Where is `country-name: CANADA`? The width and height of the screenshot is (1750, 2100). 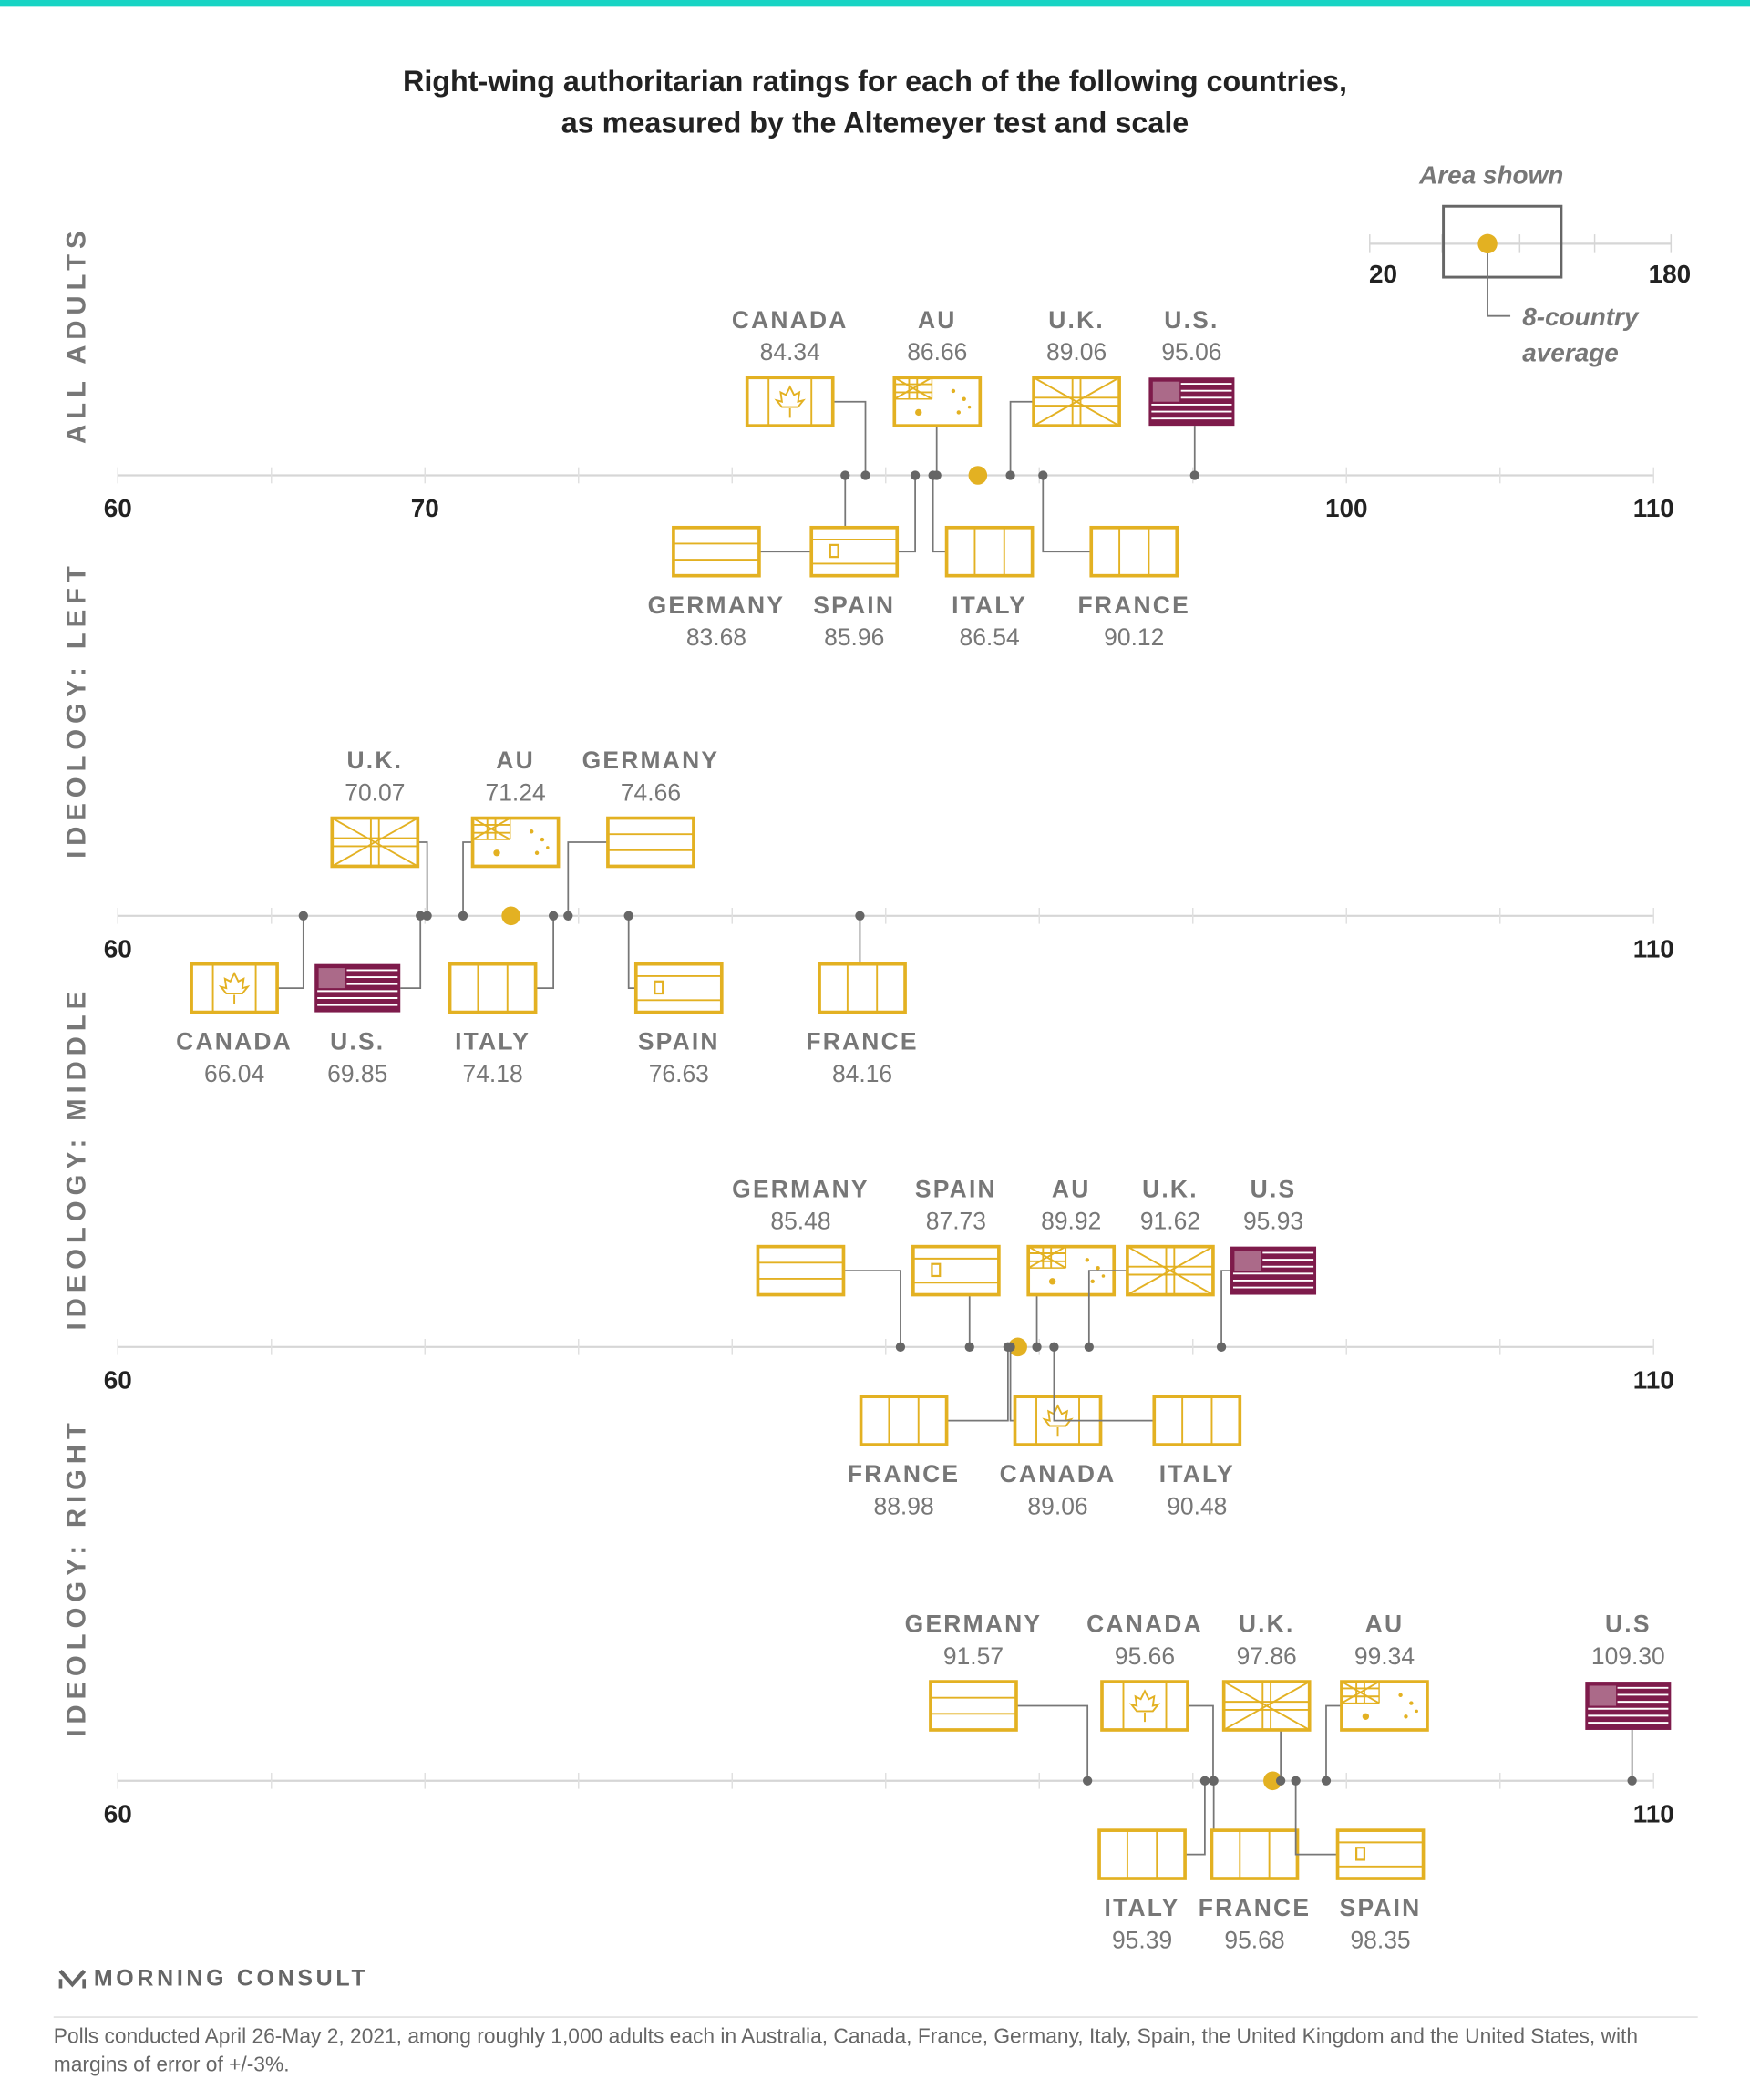 country-name: CANADA is located at coordinates (235, 1042).